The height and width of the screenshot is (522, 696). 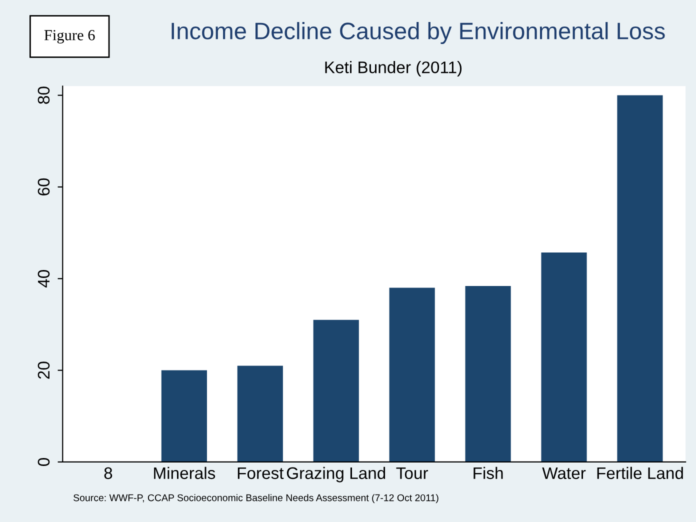 What do you see at coordinates (108, 473) in the screenshot?
I see `x-tick-label: 8` at bounding box center [108, 473].